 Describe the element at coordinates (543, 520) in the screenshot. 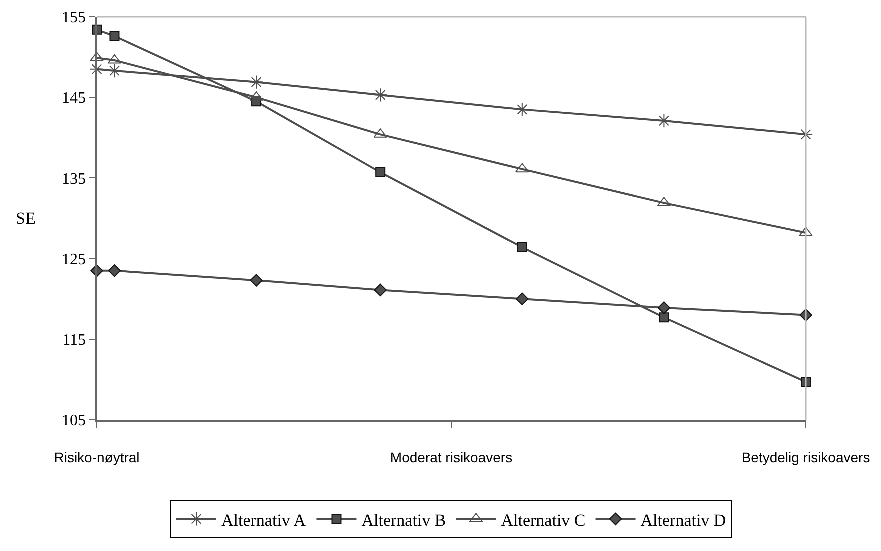

I see `legend-label: Alternativ C` at that location.